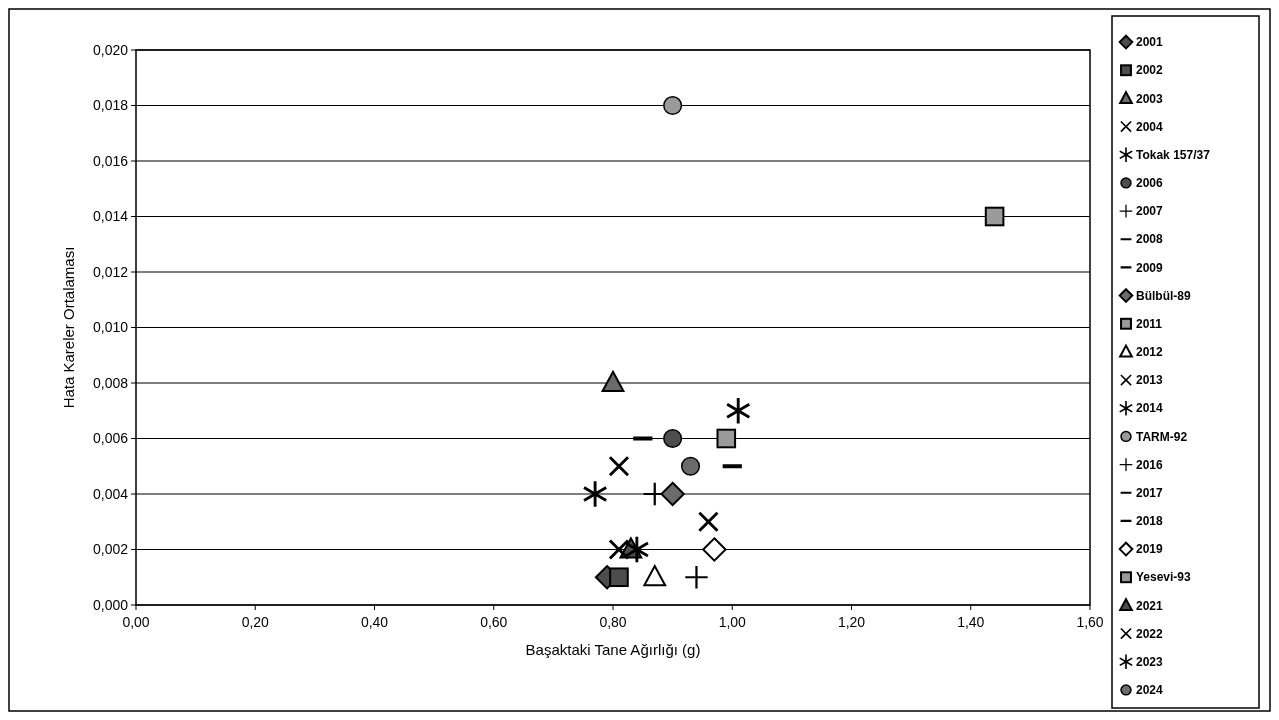 The width and height of the screenshot is (1279, 720). What do you see at coordinates (68, 327) in the screenshot?
I see `y-axis-title: Hata Kareler Ortalaması` at bounding box center [68, 327].